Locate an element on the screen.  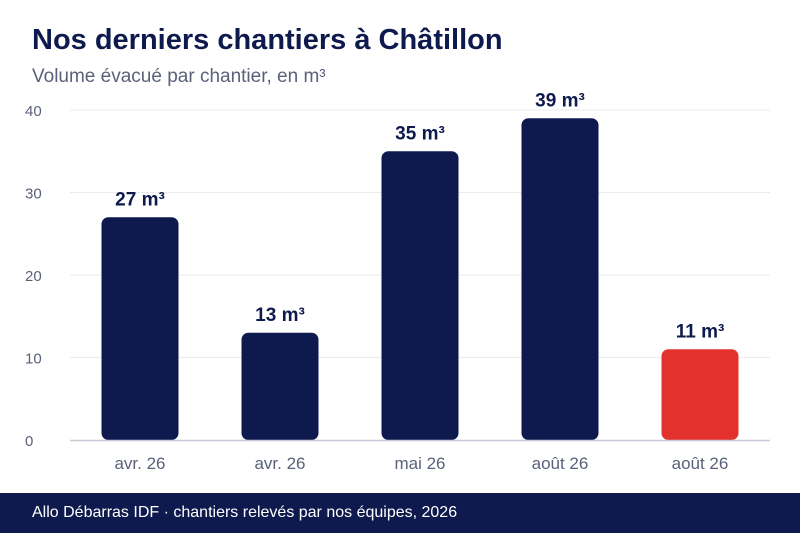
chart-title: Nos derniers chantiers à Châtillon is located at coordinates (267, 40).